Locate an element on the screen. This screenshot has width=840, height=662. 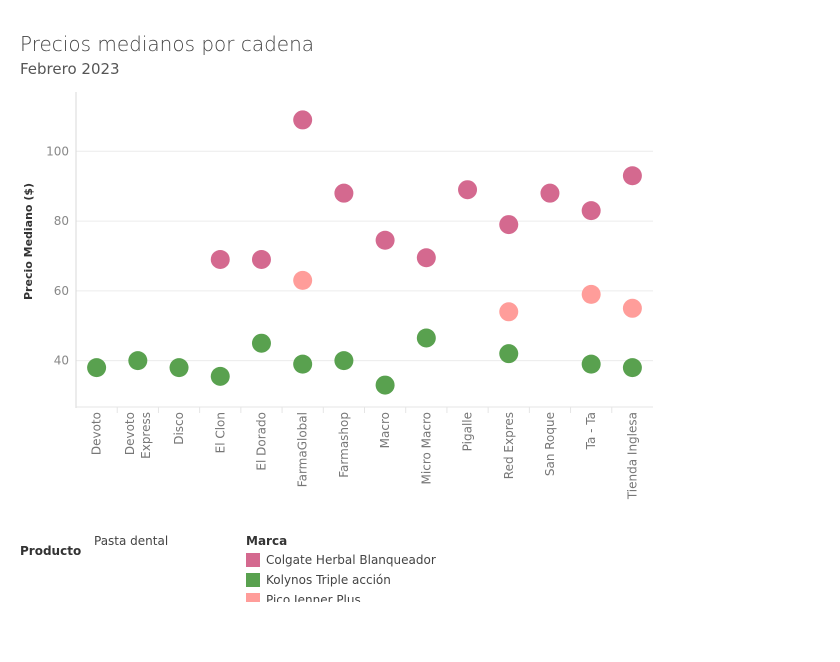
x-tick-label: San Roque is located at coordinates (550, 444).